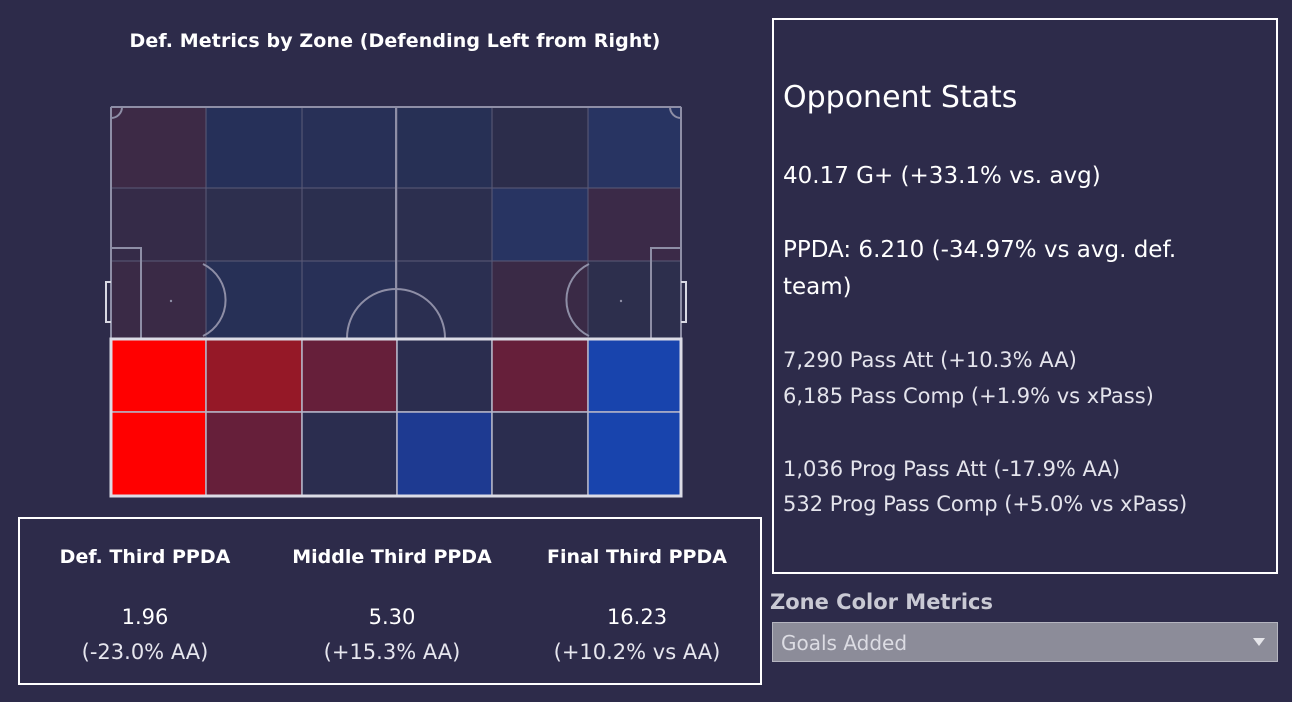  Describe the element at coordinates (675, 112) in the screenshot. I see `corner-arc-right` at that location.